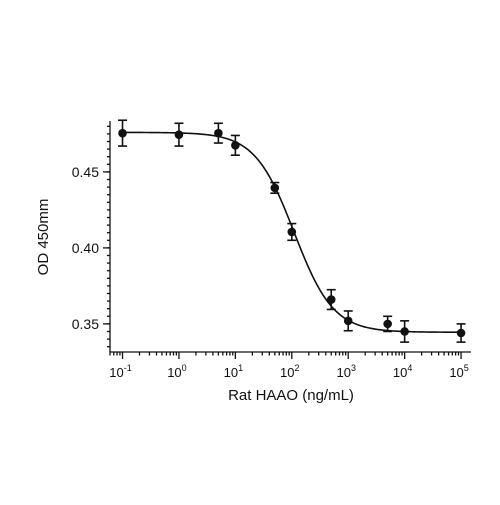 This screenshot has width=500, height=505. What do you see at coordinates (43, 237) in the screenshot?
I see `y-axis-label: OD 450mm` at bounding box center [43, 237].